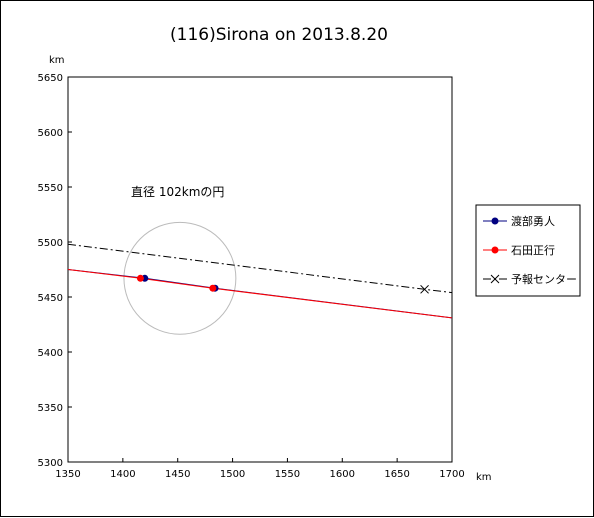  What do you see at coordinates (232, 474) in the screenshot?
I see `x-tick-label: 1500` at bounding box center [232, 474].